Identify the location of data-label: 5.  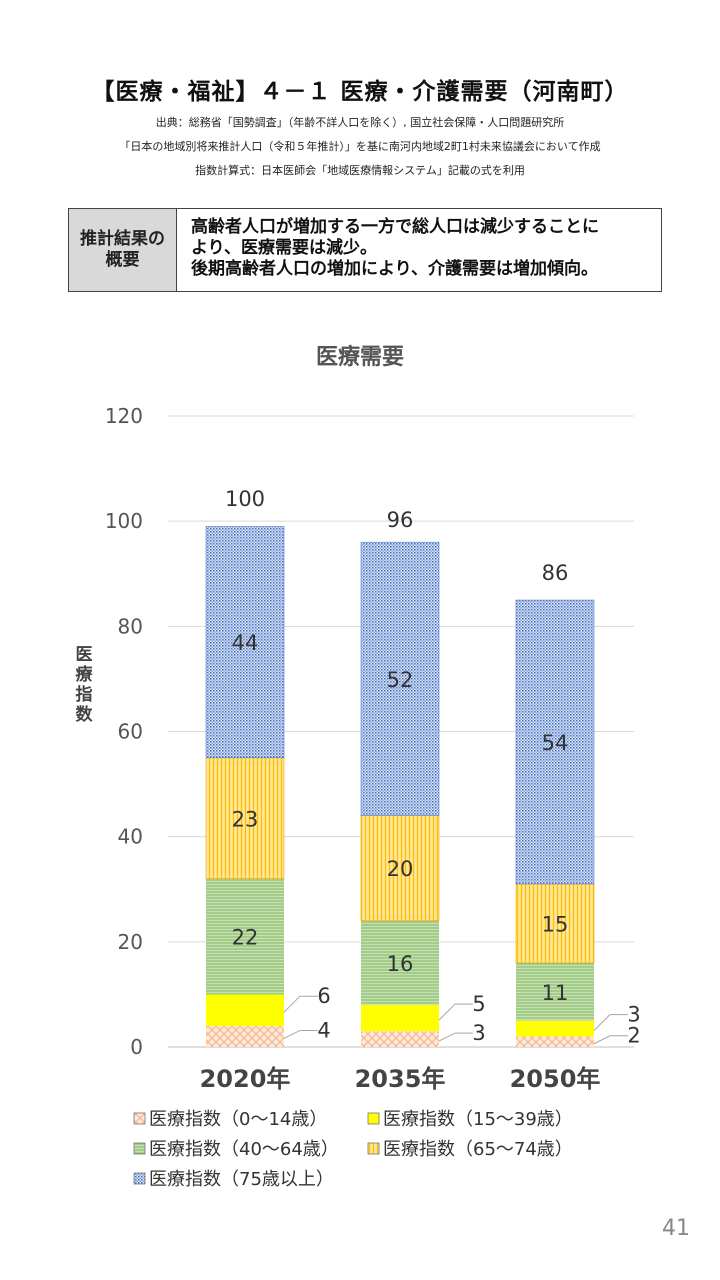
(478, 1004).